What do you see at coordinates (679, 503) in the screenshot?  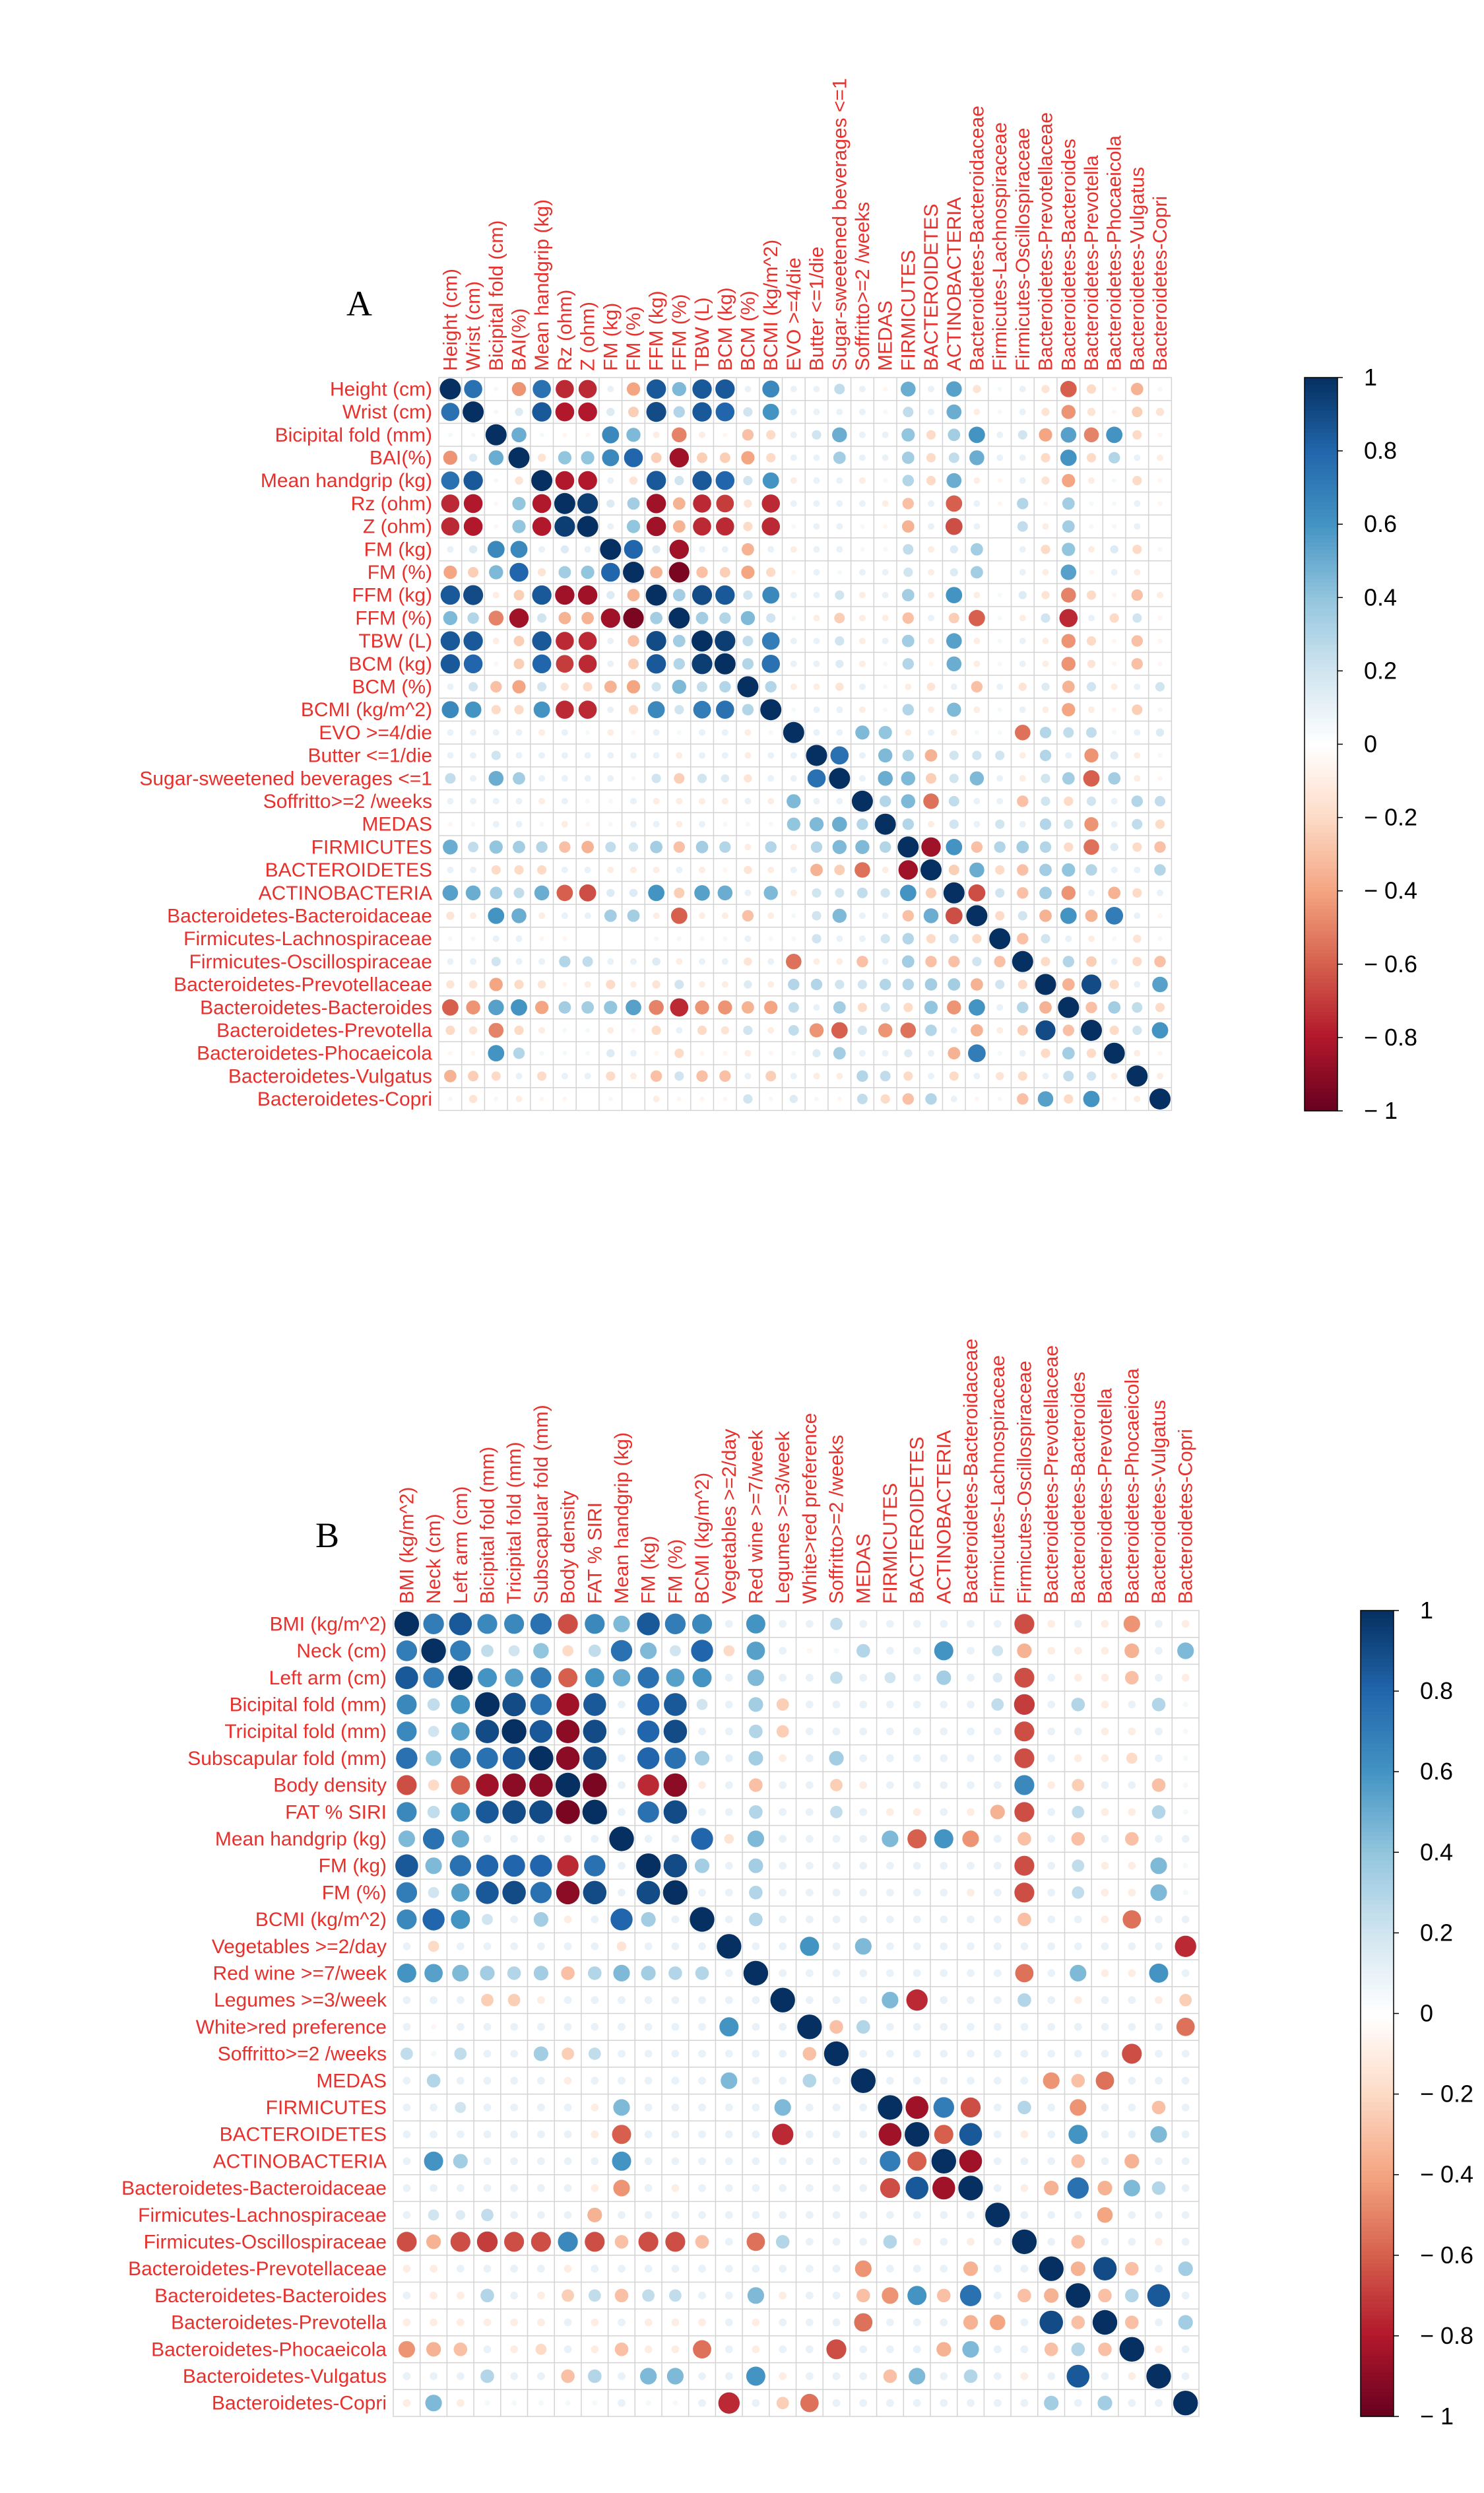 I see `correlation-cell-a-r6-c11` at bounding box center [679, 503].